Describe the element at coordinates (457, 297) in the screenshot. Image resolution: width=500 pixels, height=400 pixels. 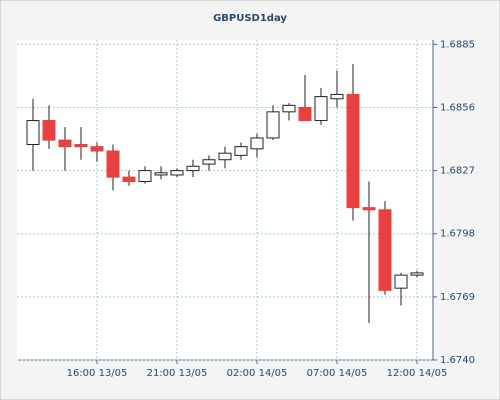
I see `y-tick-label: 1.6769` at that location.